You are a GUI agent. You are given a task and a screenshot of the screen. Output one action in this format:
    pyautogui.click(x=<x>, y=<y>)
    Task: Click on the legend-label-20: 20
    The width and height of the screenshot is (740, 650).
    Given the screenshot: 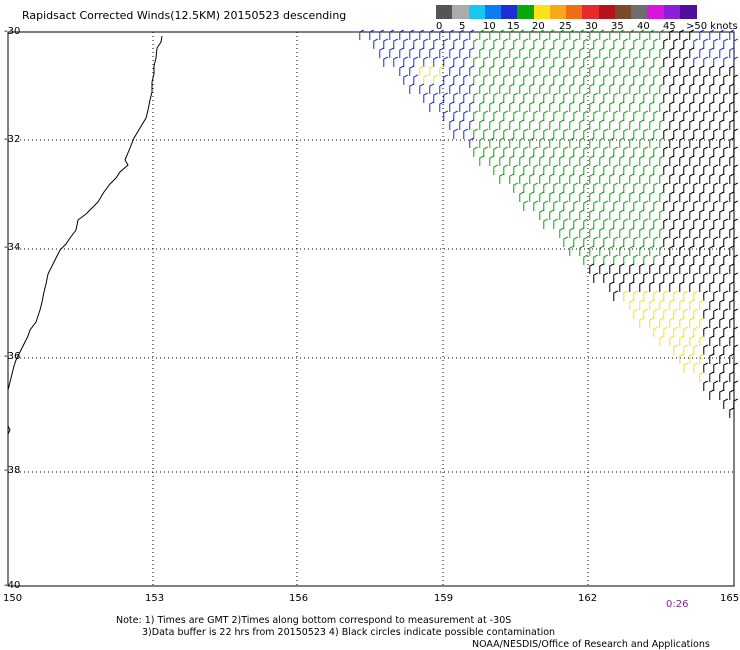 What is the action you would take?
    pyautogui.click(x=538, y=26)
    